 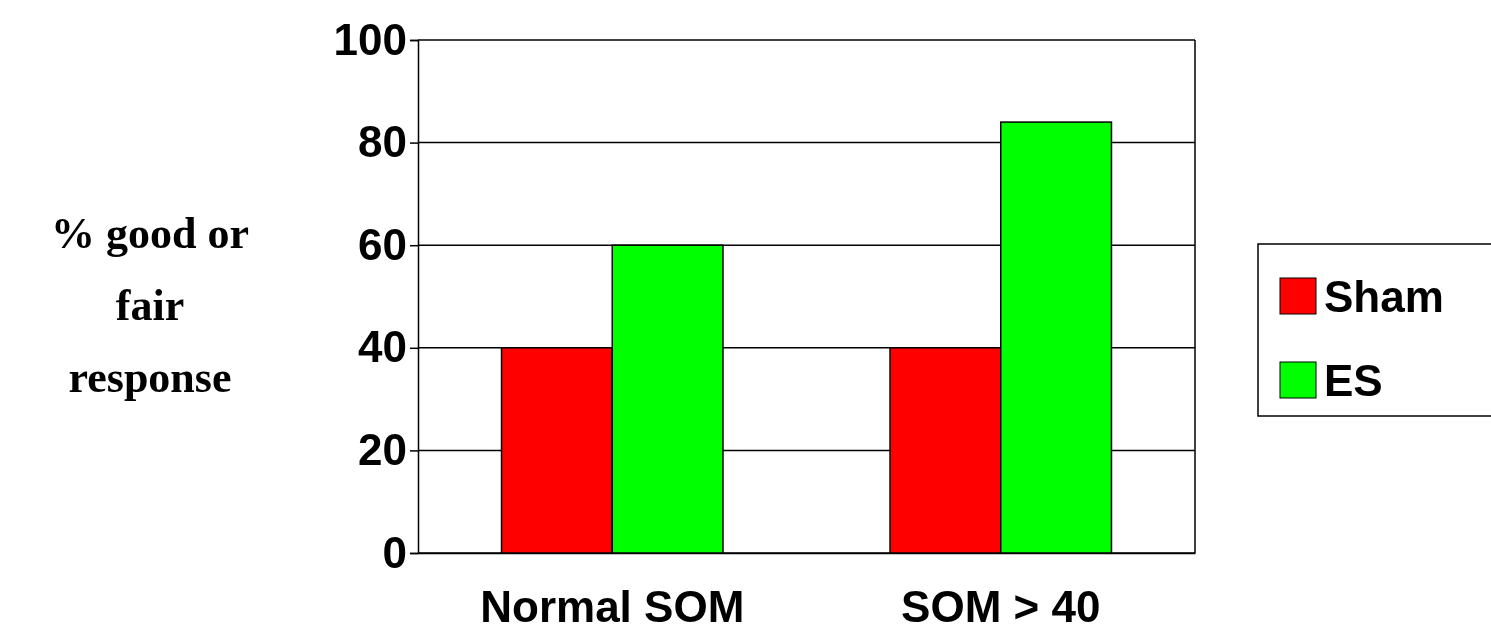 What do you see at coordinates (382, 347) in the screenshot?
I see `y-tick-label: 40` at bounding box center [382, 347].